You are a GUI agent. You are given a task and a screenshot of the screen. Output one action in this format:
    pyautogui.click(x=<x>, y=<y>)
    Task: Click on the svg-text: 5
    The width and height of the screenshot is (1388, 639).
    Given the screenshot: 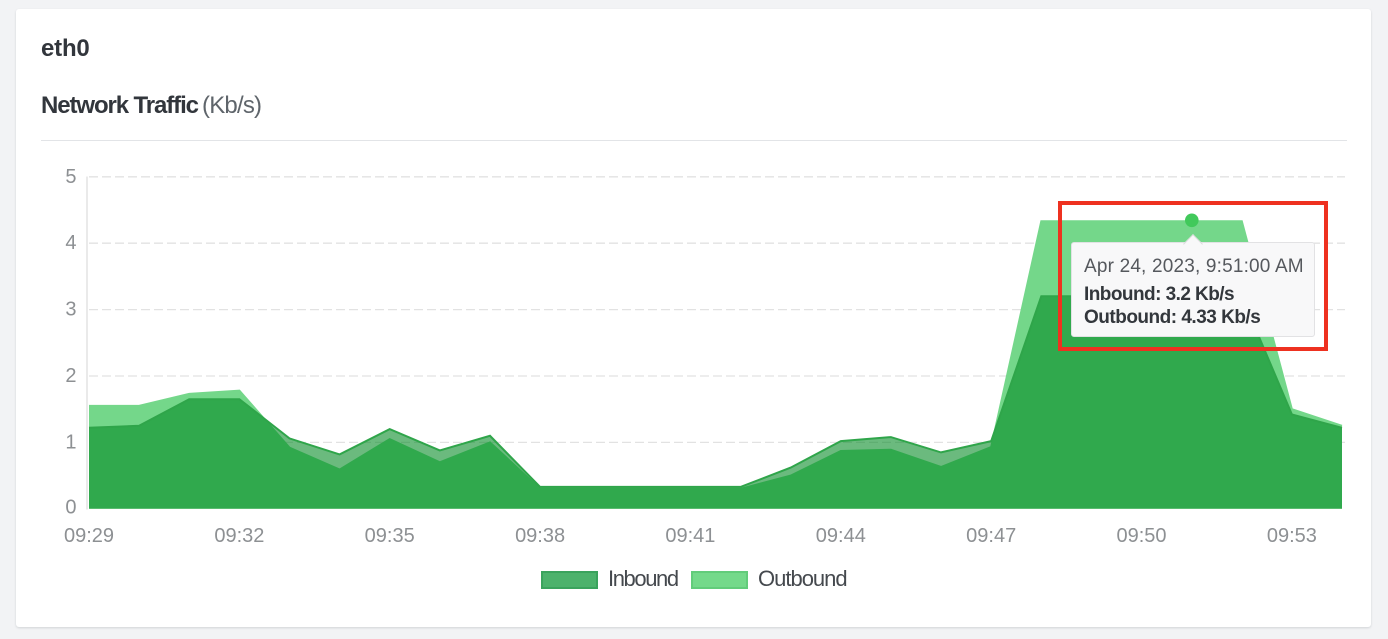 What is the action you would take?
    pyautogui.click(x=70, y=177)
    